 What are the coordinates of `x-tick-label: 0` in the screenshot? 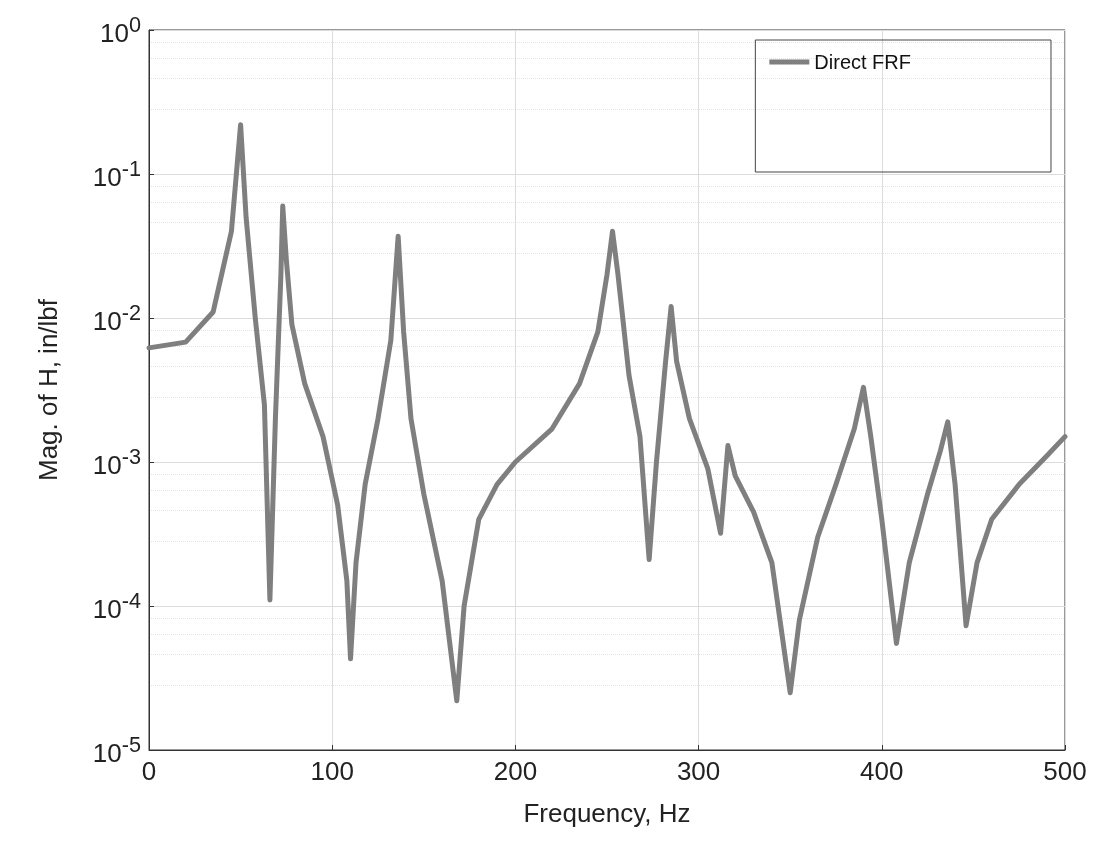 It's located at (149, 771).